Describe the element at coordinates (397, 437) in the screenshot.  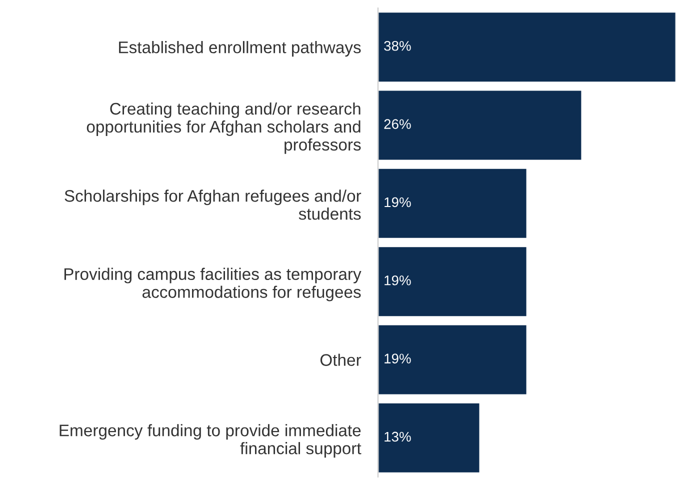
I see `data-label: 13%` at that location.